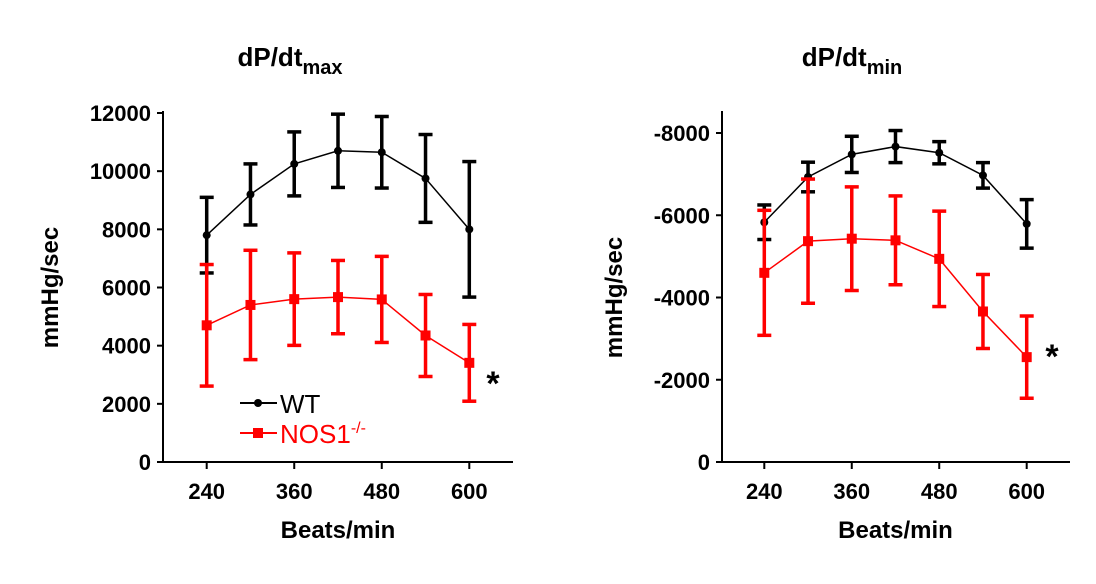 The image size is (1096, 584). I want to click on legend-label: NOS1-/-, so click(323, 434).